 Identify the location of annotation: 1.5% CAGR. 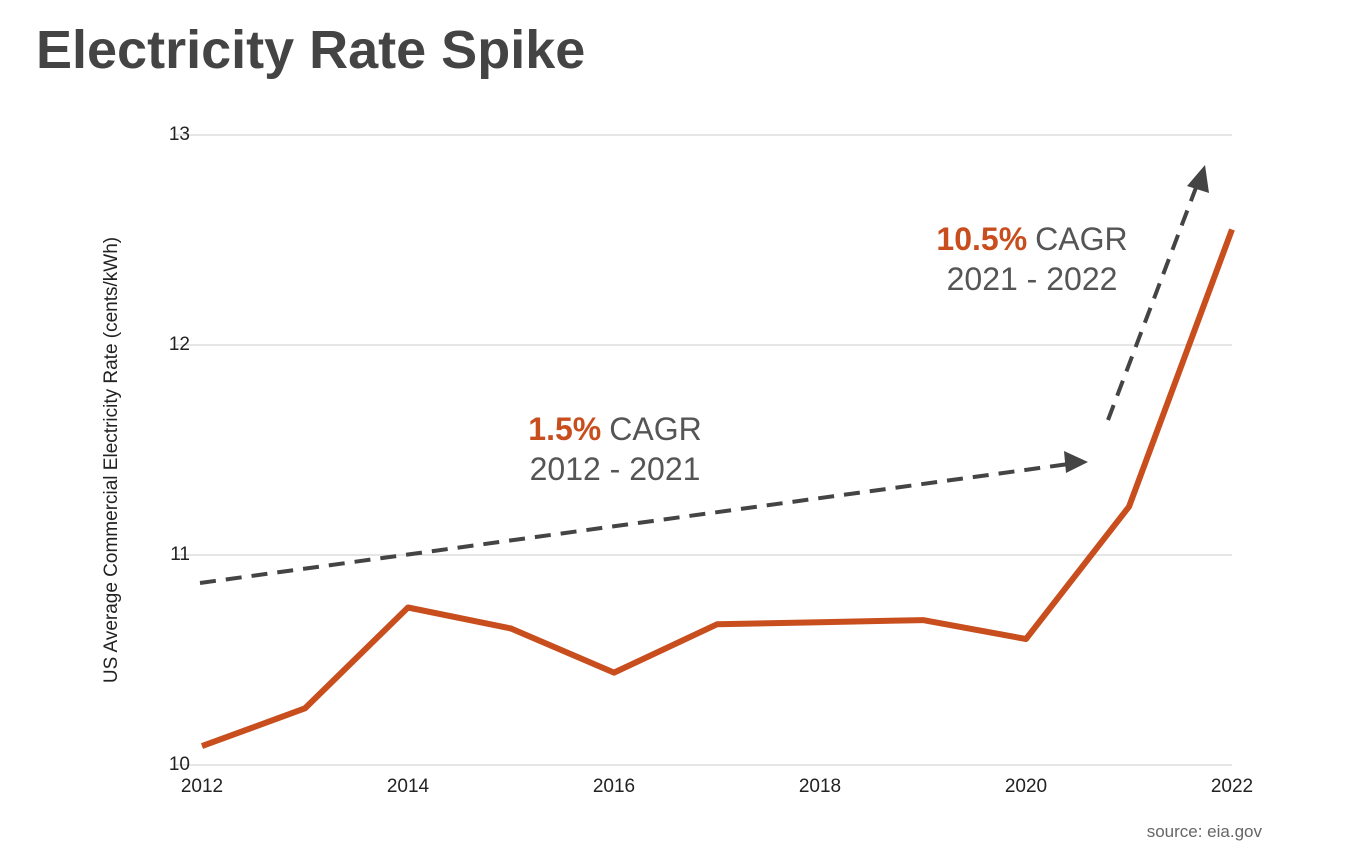
(614, 429).